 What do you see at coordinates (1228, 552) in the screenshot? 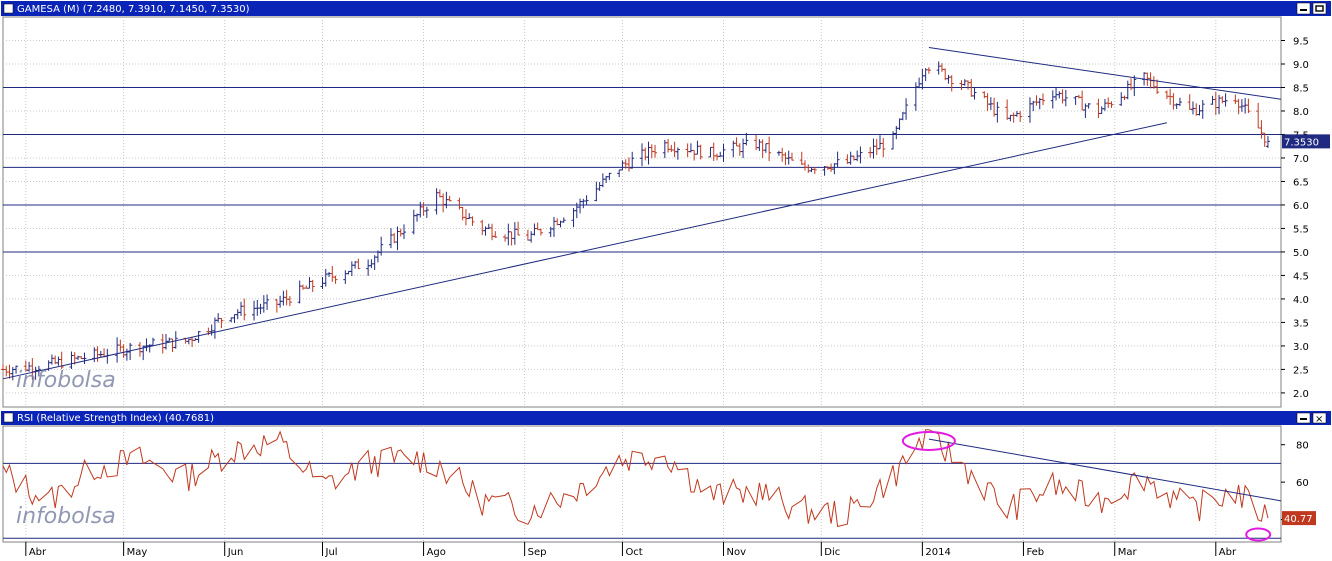
I see `x-month-label-12: Abr` at bounding box center [1228, 552].